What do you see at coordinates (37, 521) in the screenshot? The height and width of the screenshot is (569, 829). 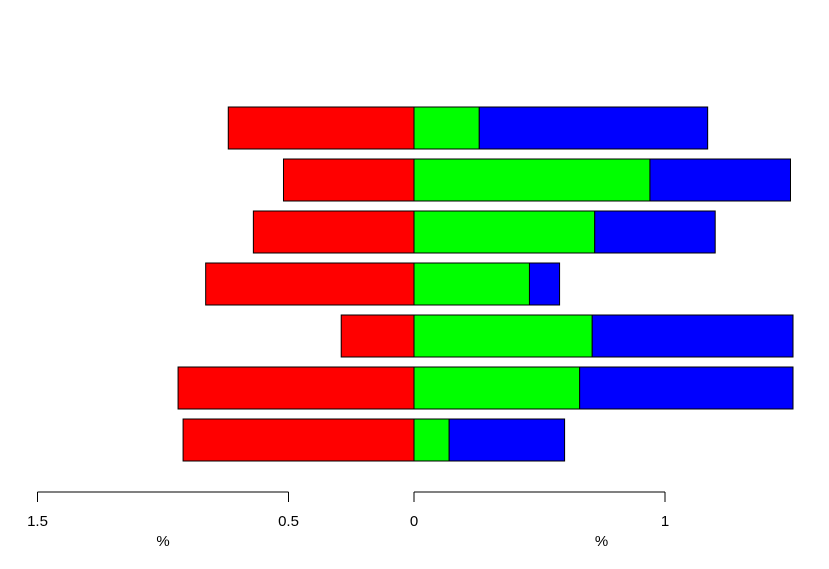 I see `left-axis-tick-label: 1.5` at bounding box center [37, 521].